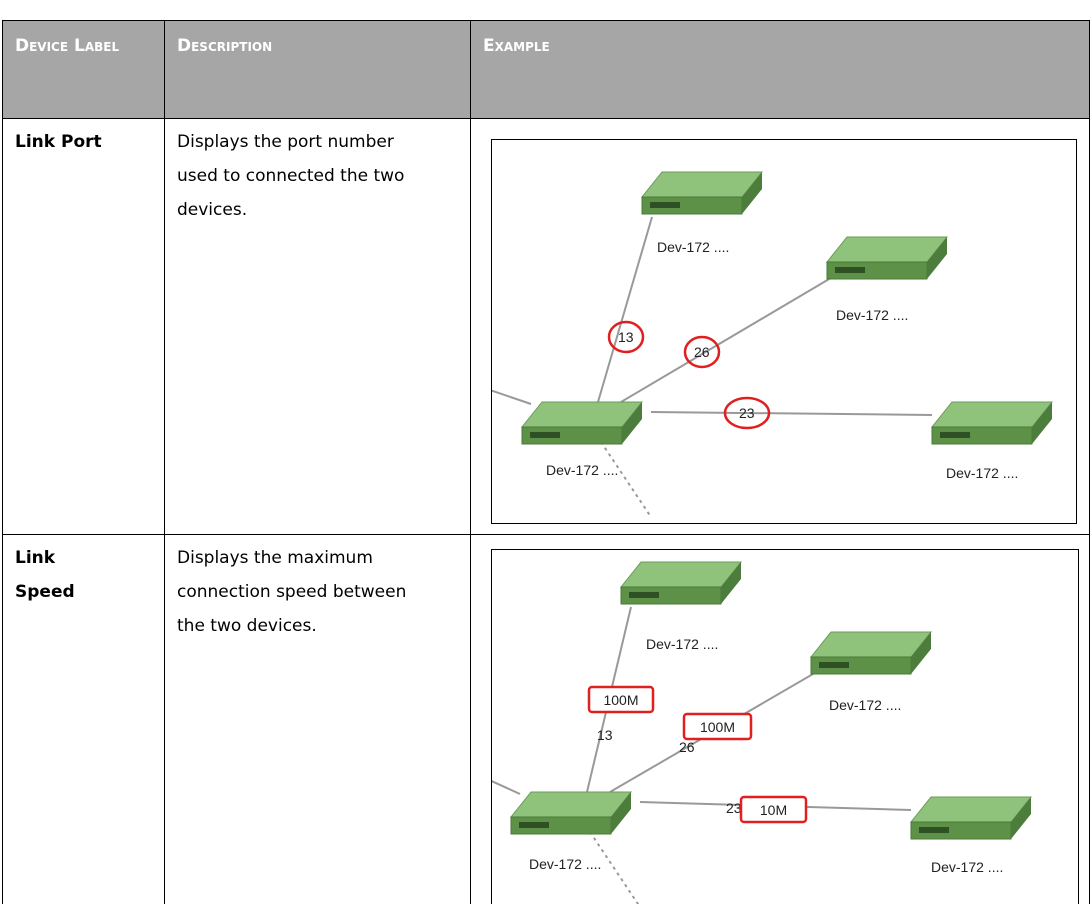 The width and height of the screenshot is (1091, 904). What do you see at coordinates (83, 326) in the screenshot?
I see `label-cell: Link Port` at bounding box center [83, 326].